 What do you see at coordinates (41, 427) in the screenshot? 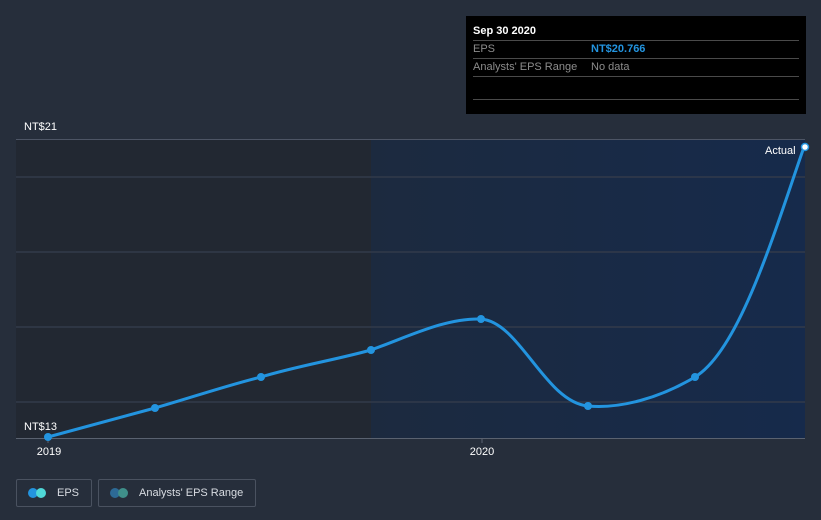
I see `y-axis-label-bottom: NT$13` at bounding box center [41, 427].